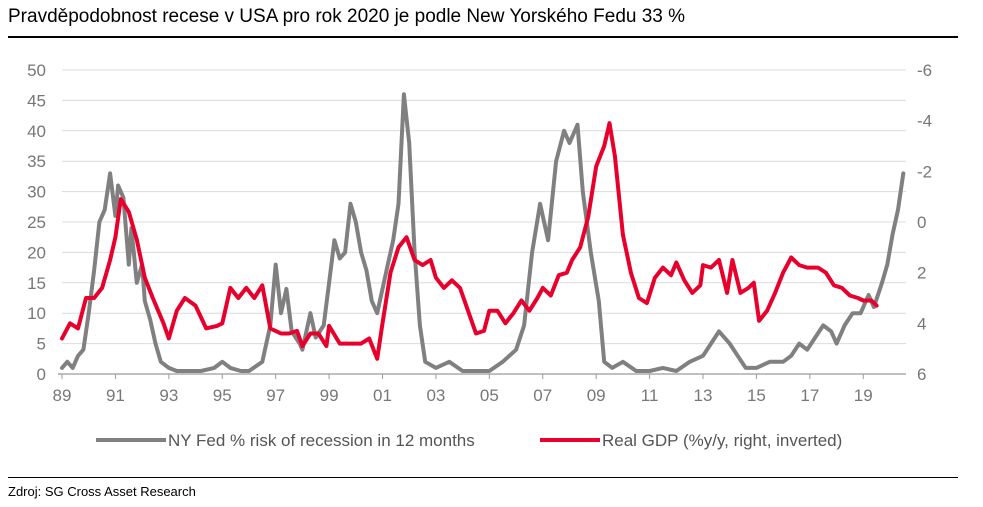 This screenshot has width=983, height=507. What do you see at coordinates (650, 395) in the screenshot?
I see `x-tick-label: 11` at bounding box center [650, 395].